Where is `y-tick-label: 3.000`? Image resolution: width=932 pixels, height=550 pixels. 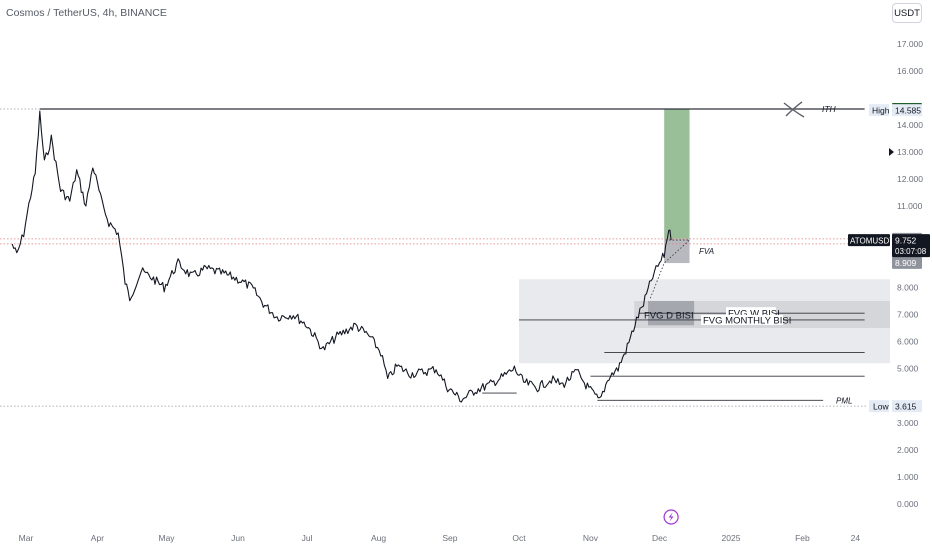 y-tick-label: 3.000 is located at coordinates (908, 423).